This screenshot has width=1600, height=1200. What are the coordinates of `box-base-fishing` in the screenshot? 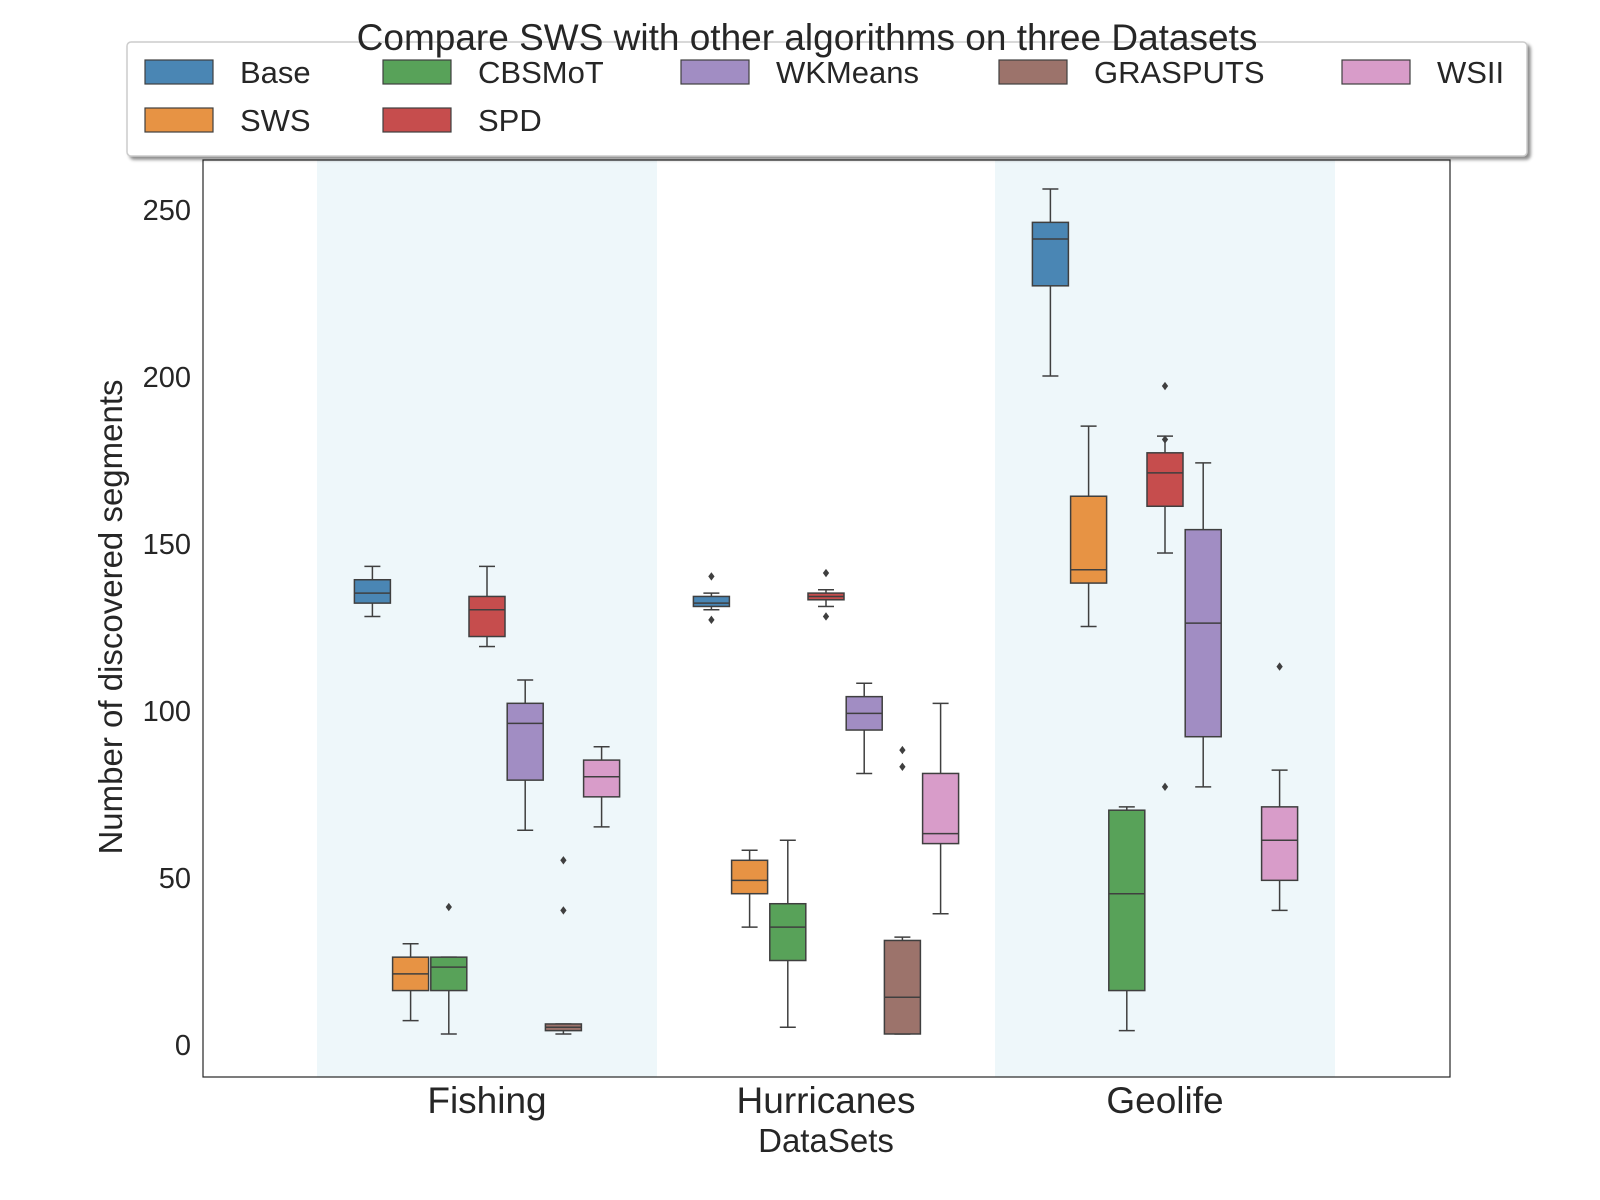 It's located at (372, 591).